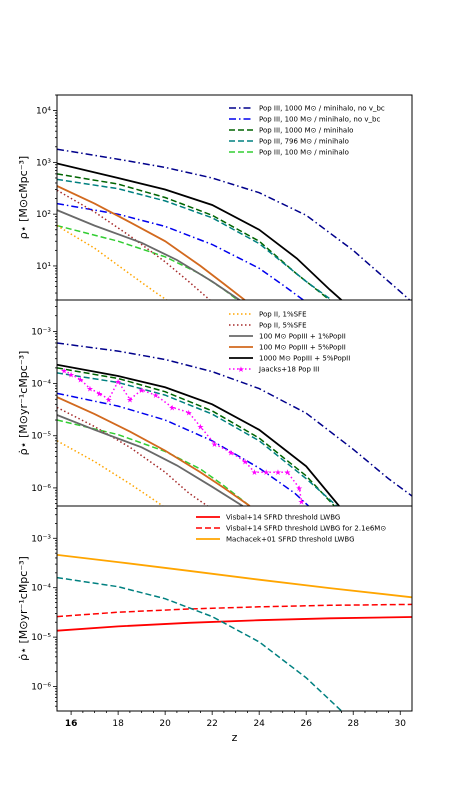 The height and width of the screenshot is (799, 457). I want to click on series-marker-21: ★, so click(301, 502).